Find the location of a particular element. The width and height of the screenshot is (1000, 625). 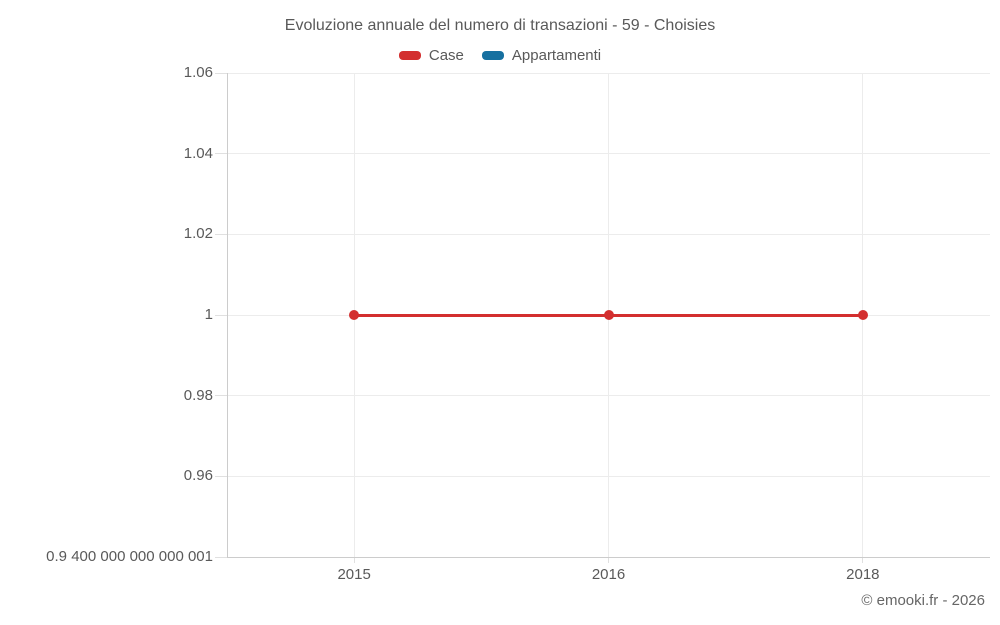

x-axis-line is located at coordinates (608, 557).